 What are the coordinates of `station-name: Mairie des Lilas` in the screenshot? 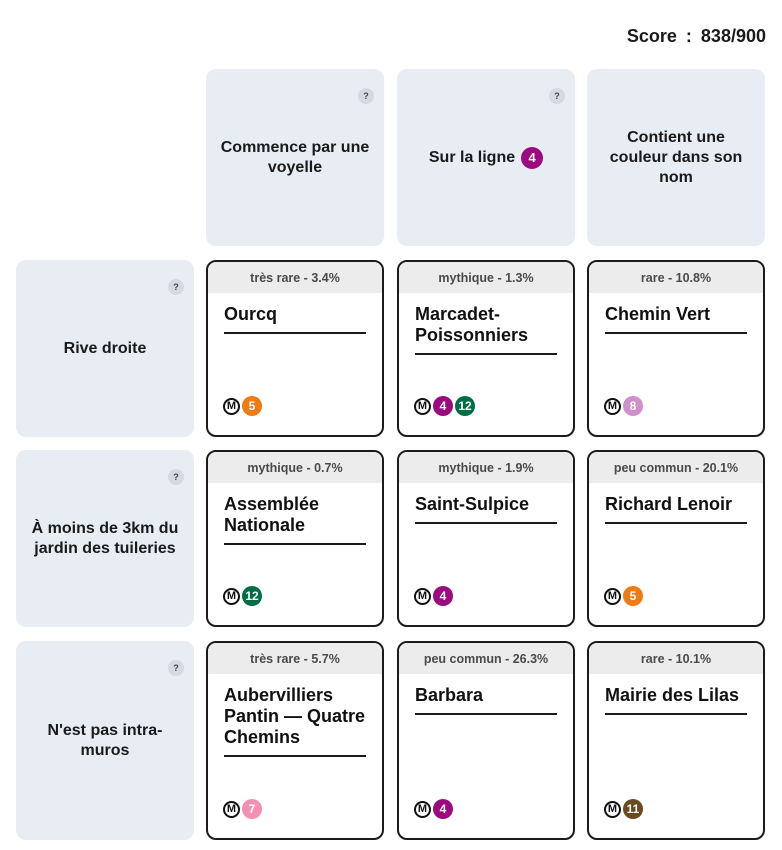 It's located at (676, 700).